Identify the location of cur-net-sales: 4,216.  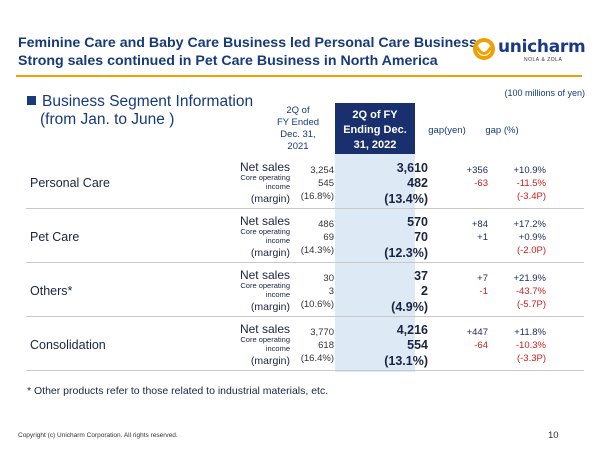
(412, 330).